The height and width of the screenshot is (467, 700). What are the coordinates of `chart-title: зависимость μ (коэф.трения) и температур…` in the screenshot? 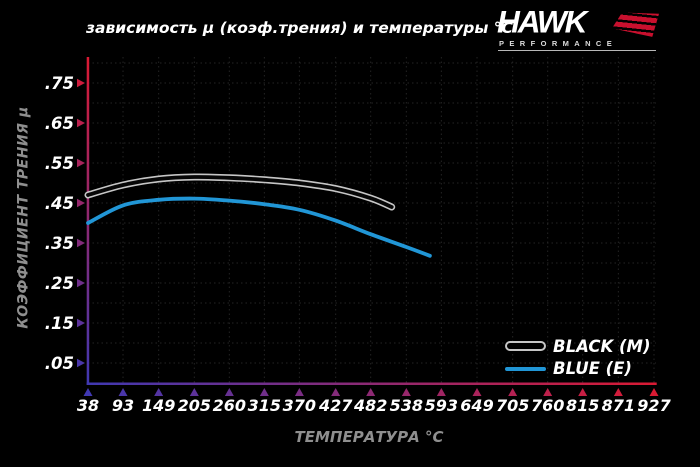 It's located at (299, 28).